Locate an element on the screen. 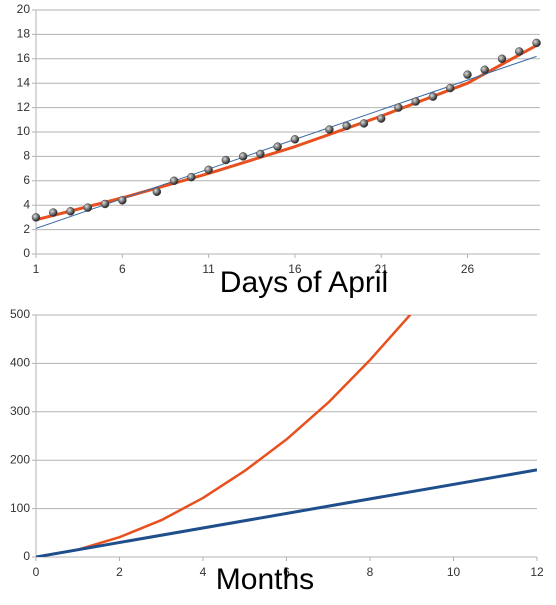 Image resolution: width=556 pixels, height=605 pixels. x-tick-label: 0 is located at coordinates (36, 572).